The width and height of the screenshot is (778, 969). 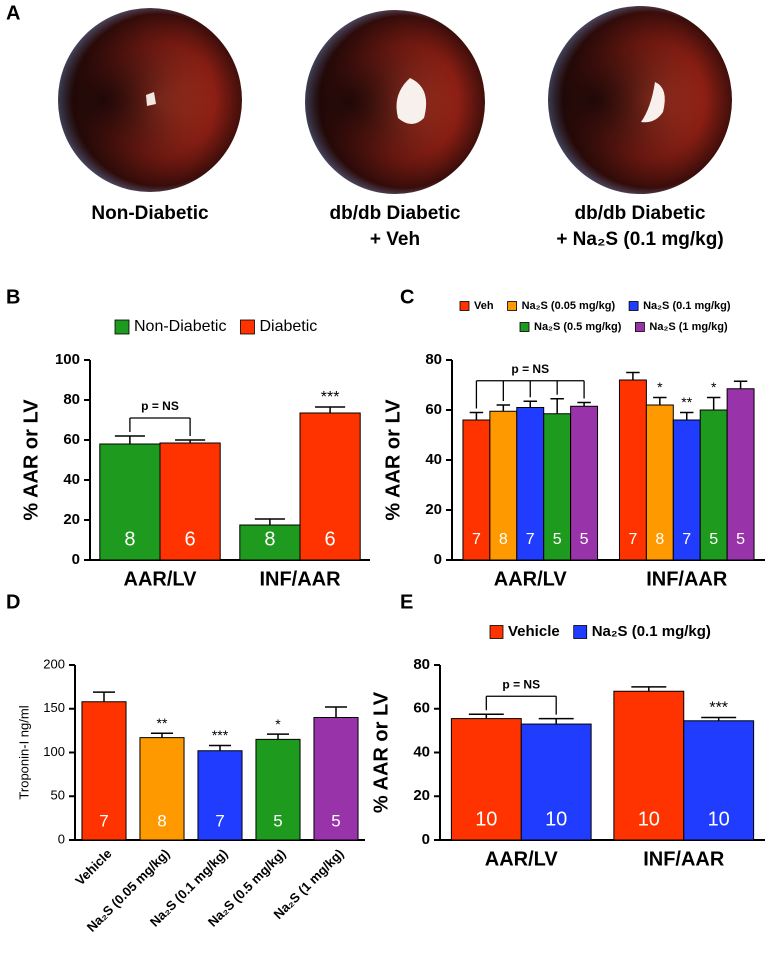 I want to click on caption: Non-Diabetic, so click(x=150, y=213).